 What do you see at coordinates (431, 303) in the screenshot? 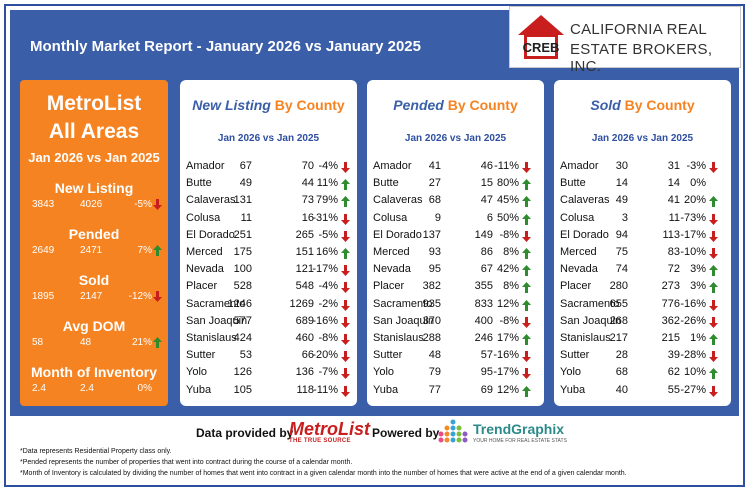
I see `value-2026: 935` at bounding box center [431, 303].